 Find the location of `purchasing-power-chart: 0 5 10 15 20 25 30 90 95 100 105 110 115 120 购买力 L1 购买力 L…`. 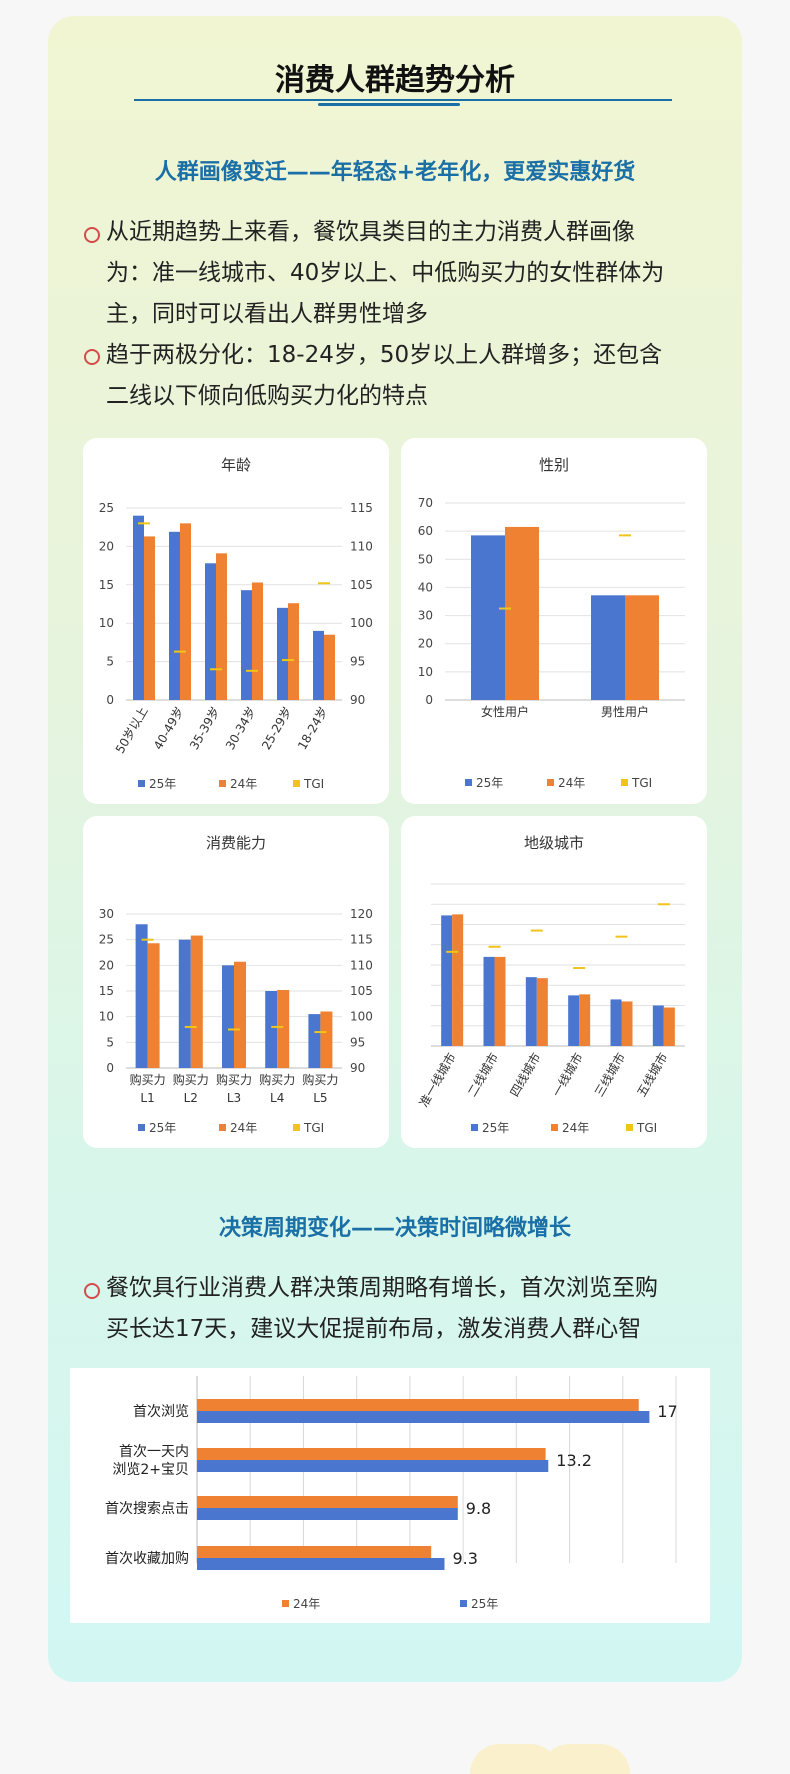

purchasing-power-chart: 0 5 10 15 20 25 30 90 95 100 105 110 115 120 购买力 L1 购买力 L… is located at coordinates (236, 1021).